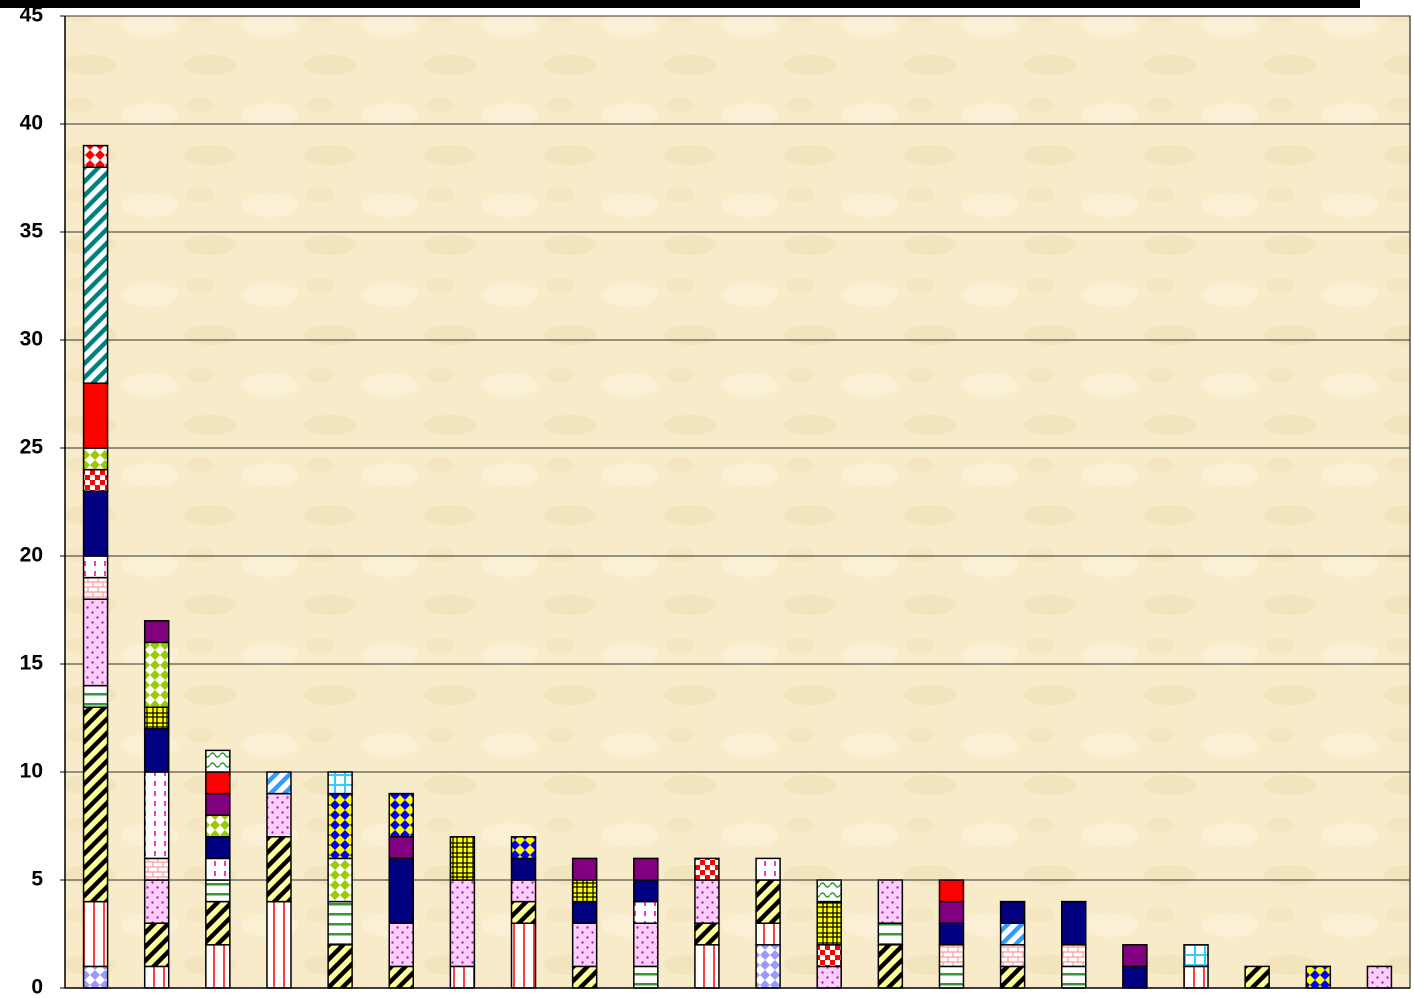 The image size is (1414, 999). Describe the element at coordinates (32, 663) in the screenshot. I see `y-tick-label: 15` at that location.